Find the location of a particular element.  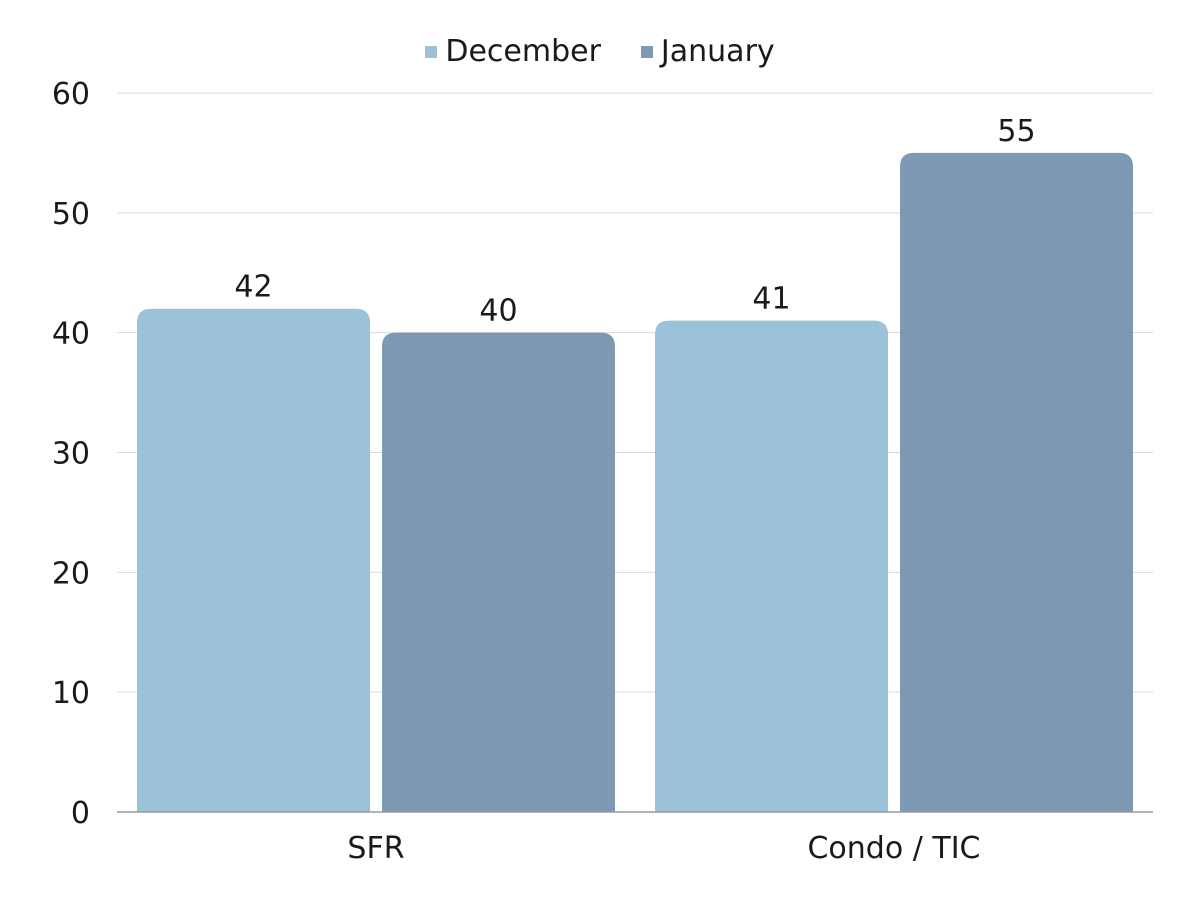

y-tick-label-40: 40 is located at coordinates (71, 334).